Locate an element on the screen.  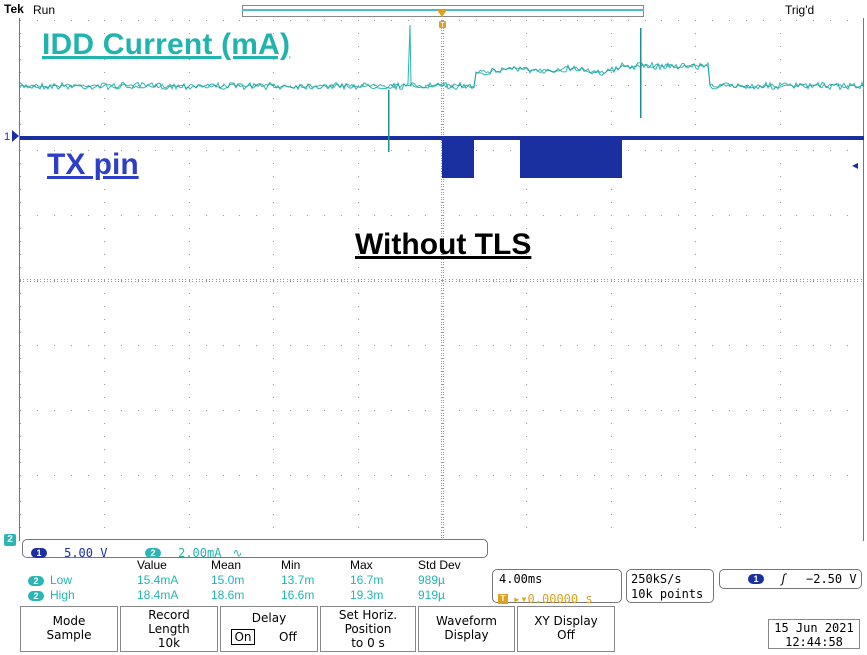
trigger-panel: 1 ʃ −2.50 V is located at coordinates (790, 579).